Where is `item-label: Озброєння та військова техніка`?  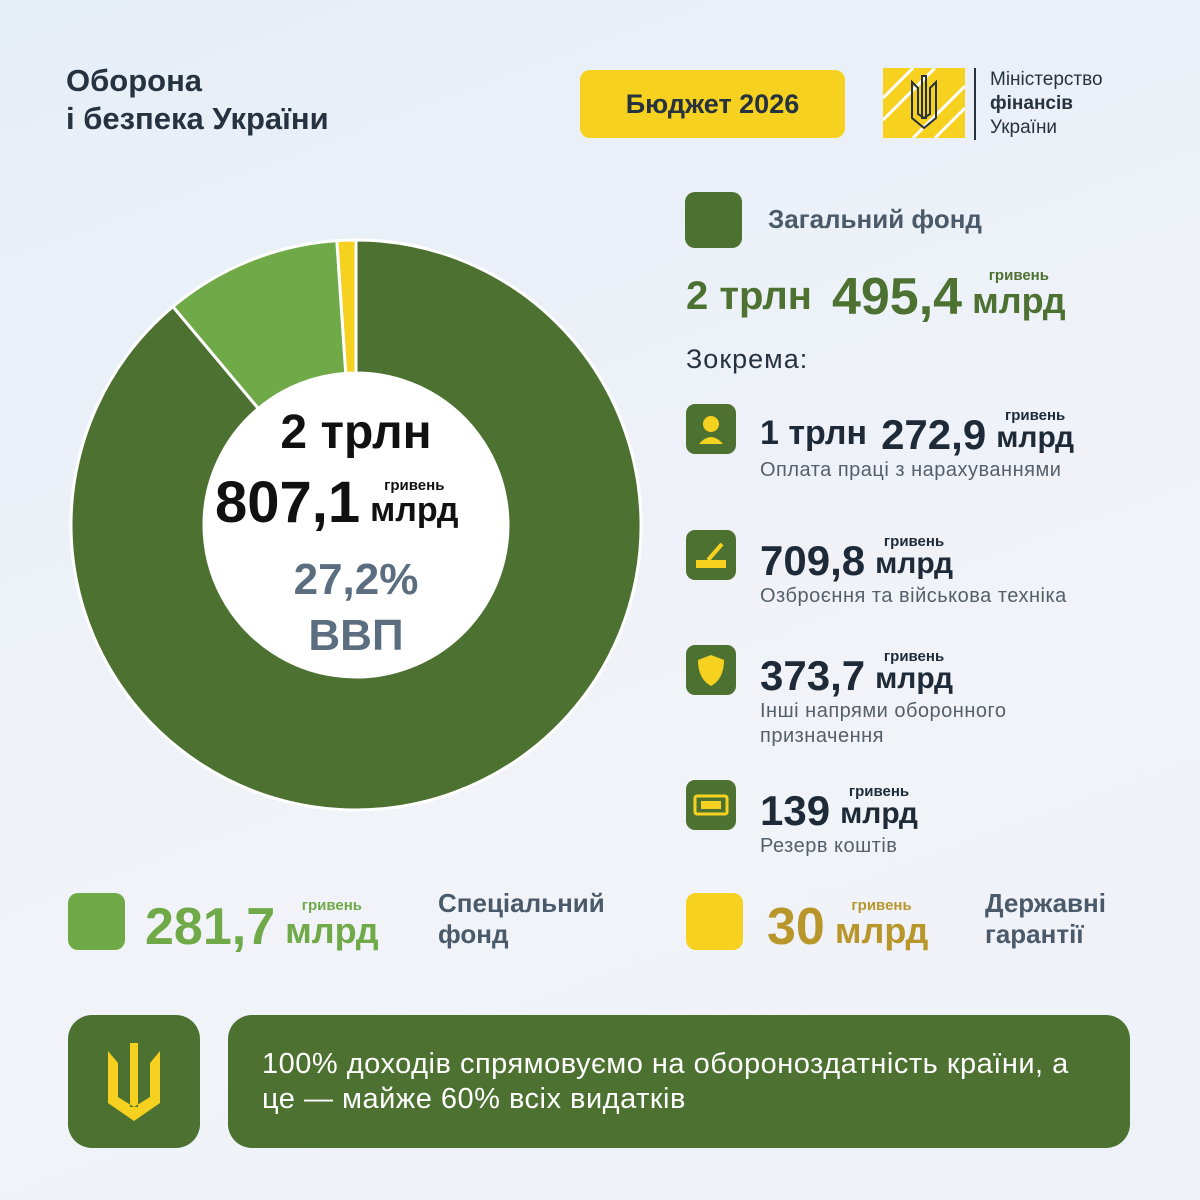
item-label: Озброєння та військова техніка is located at coordinates (913, 596).